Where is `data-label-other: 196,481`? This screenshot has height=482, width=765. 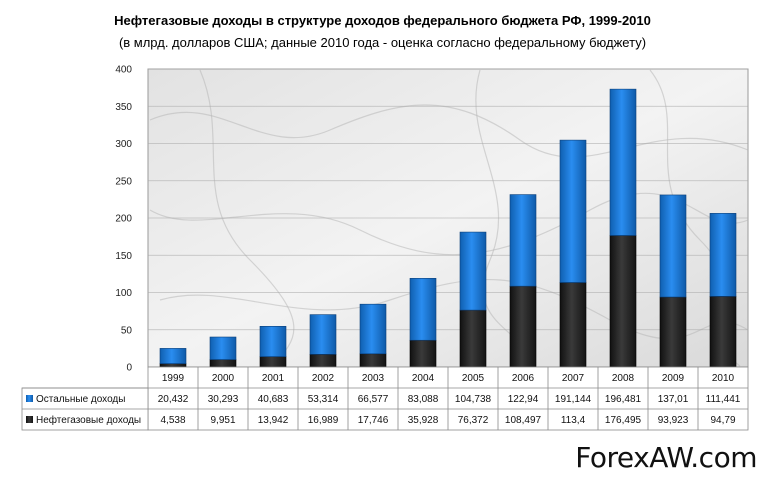
data-label-other: 196,481 is located at coordinates (623, 399).